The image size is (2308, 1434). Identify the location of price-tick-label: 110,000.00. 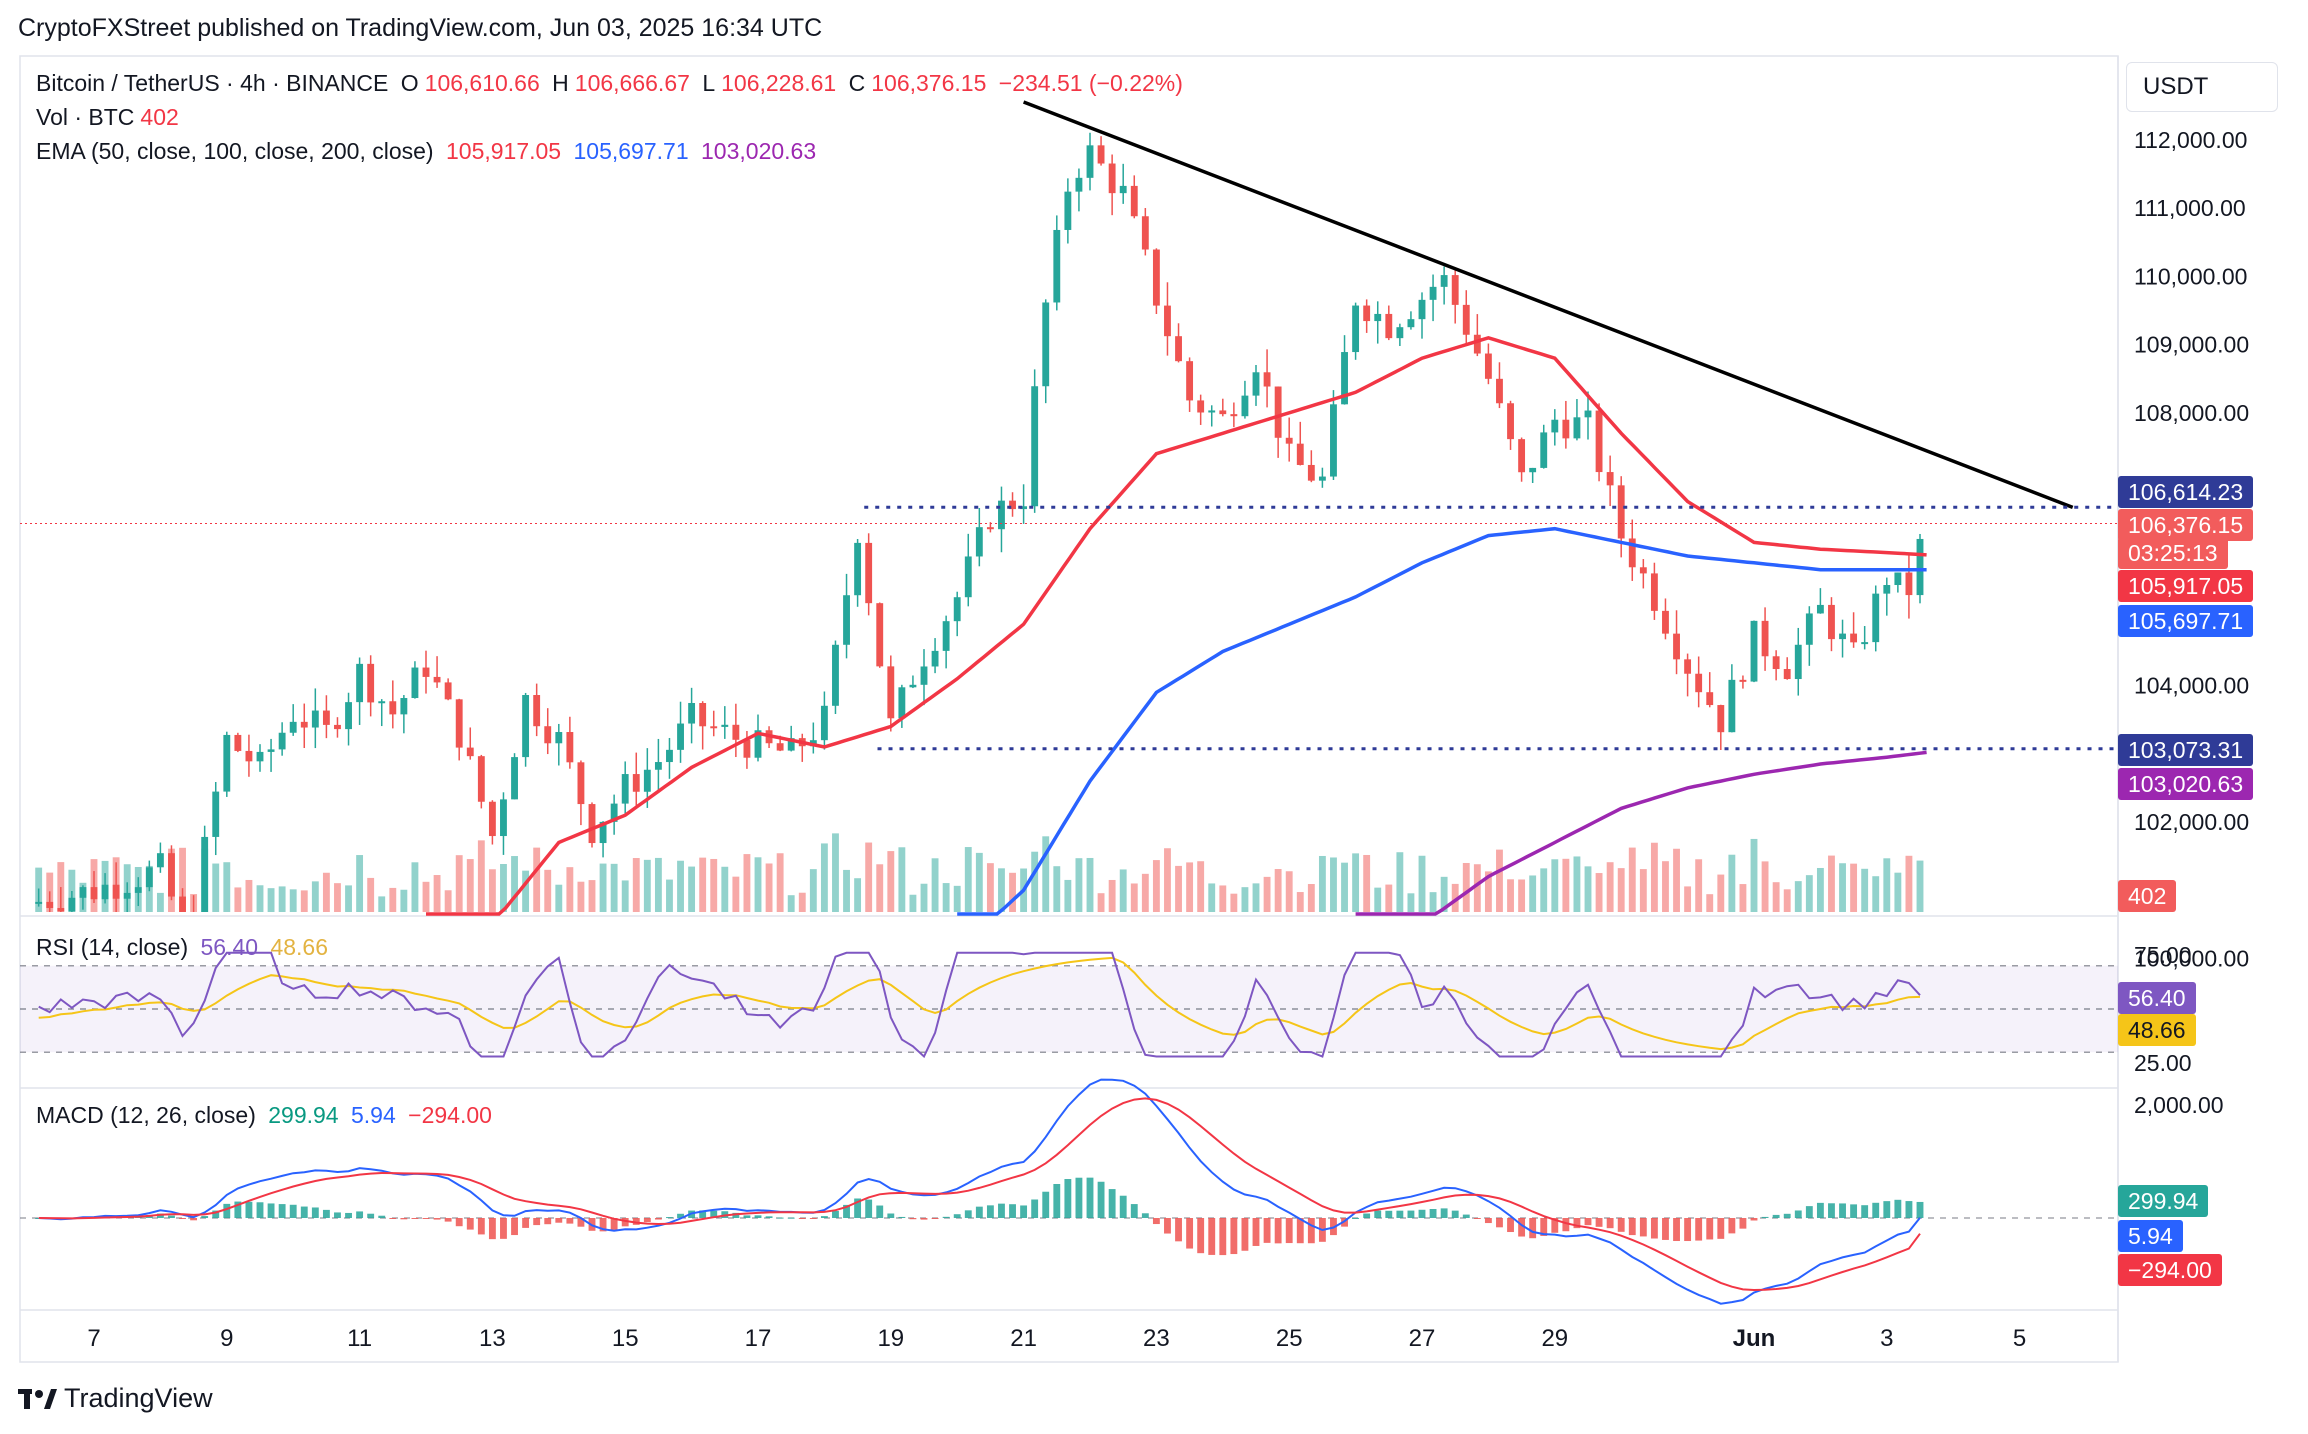
(2190, 276).